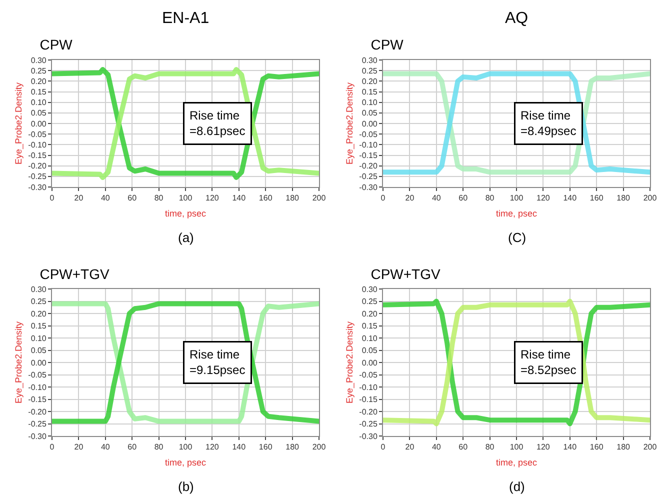 The width and height of the screenshot is (663, 499). I want to click on annotation: Rise time =8.49psec, so click(548, 123).